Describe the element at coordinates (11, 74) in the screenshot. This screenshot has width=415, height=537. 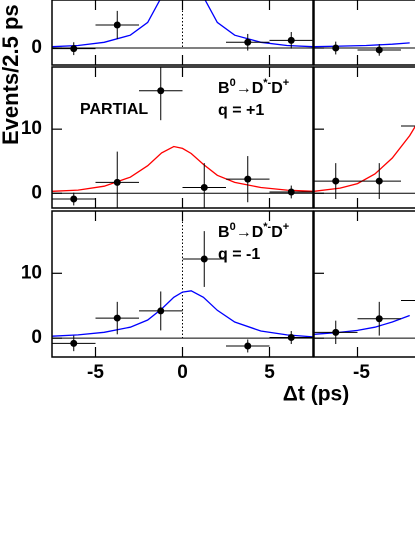
I see `y-axis-label: Events/2.5 ps` at that location.